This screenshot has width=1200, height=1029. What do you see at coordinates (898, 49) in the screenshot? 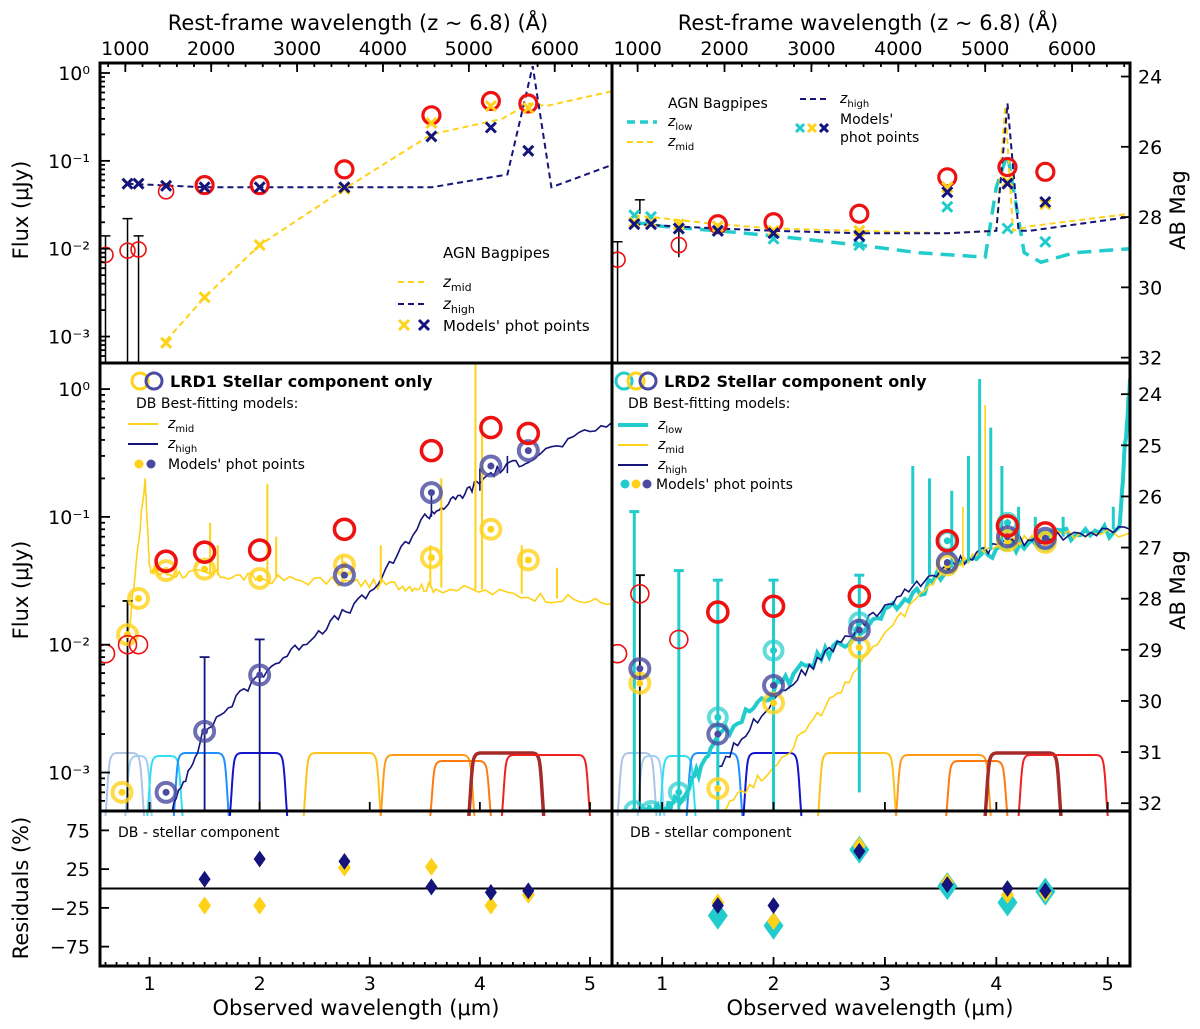
I see `top-tick-label: 4000` at bounding box center [898, 49].